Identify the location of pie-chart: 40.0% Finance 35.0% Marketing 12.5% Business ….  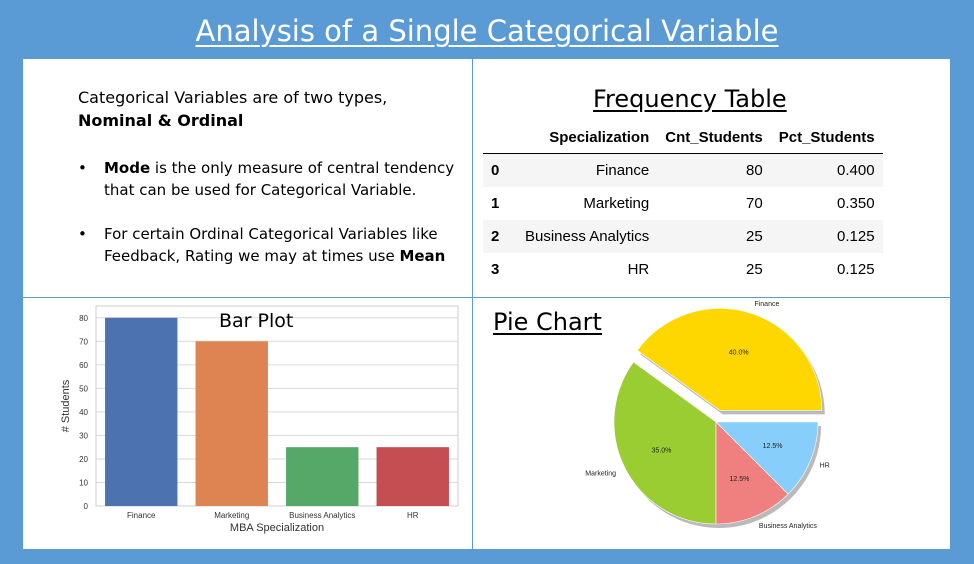
(707, 415).